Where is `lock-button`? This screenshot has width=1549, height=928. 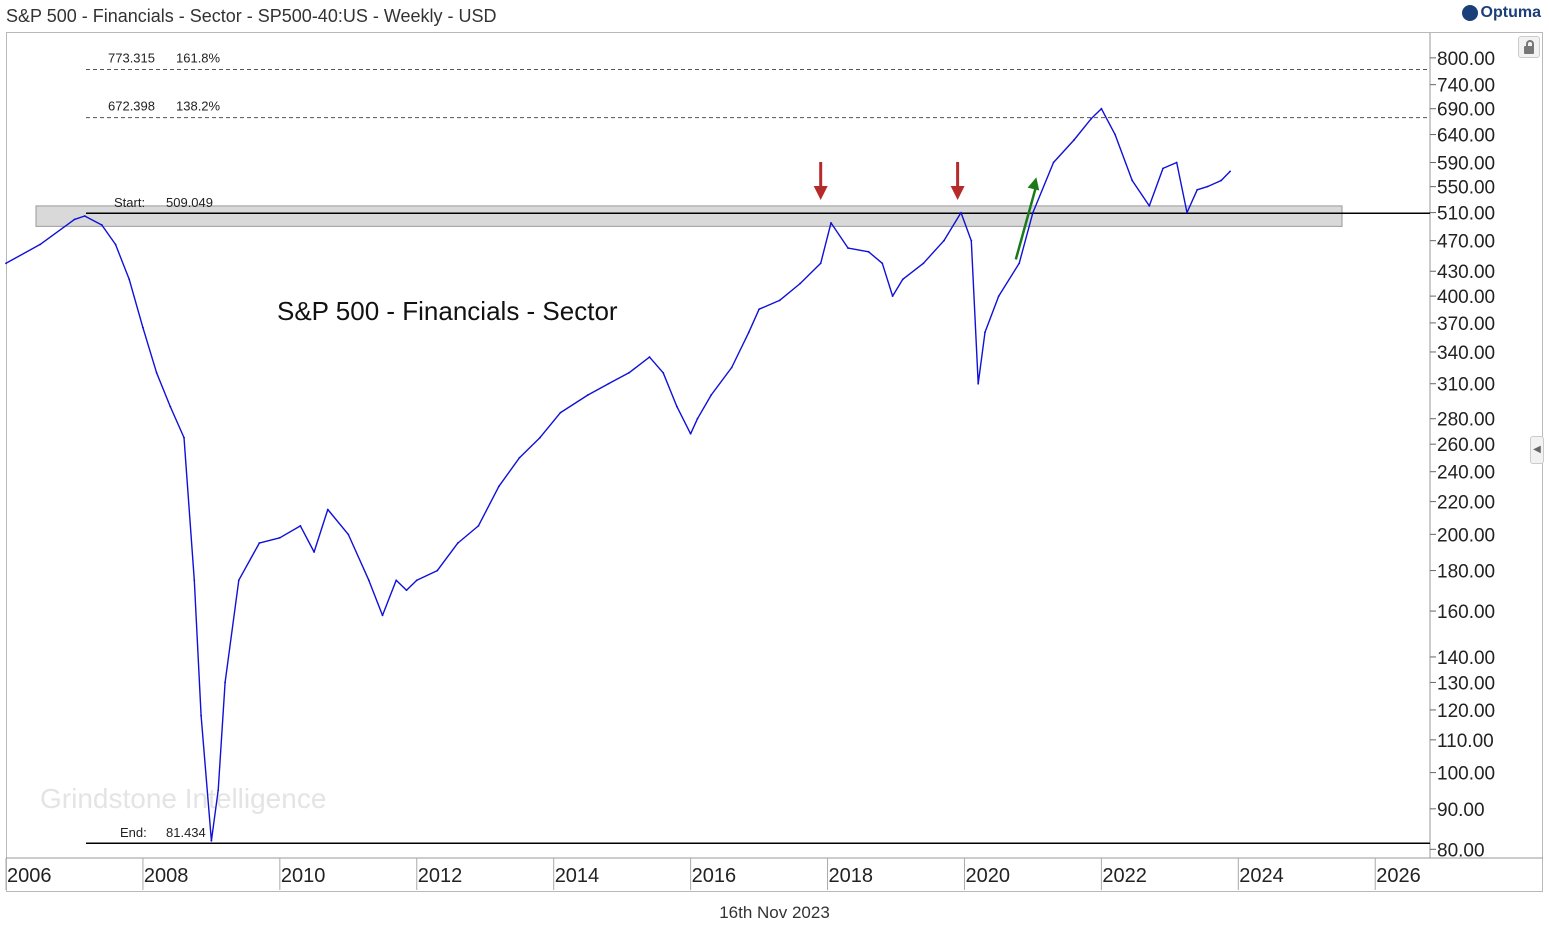
lock-button is located at coordinates (1529, 47).